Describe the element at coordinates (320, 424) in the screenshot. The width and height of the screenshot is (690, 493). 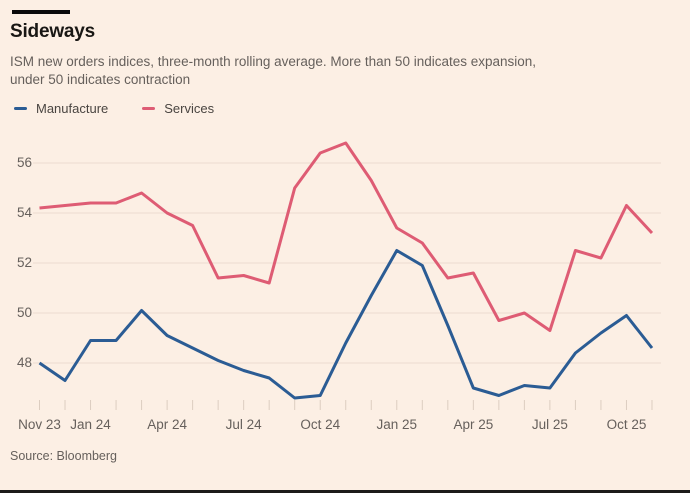
I see `x-axis-label: Oct 24` at that location.